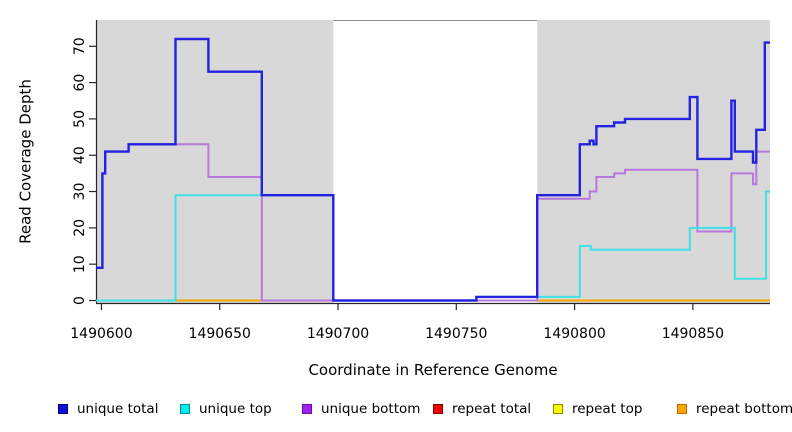 The height and width of the screenshot is (432, 792). What do you see at coordinates (80, 119) in the screenshot?
I see `y-tick-label: 50` at bounding box center [80, 119].